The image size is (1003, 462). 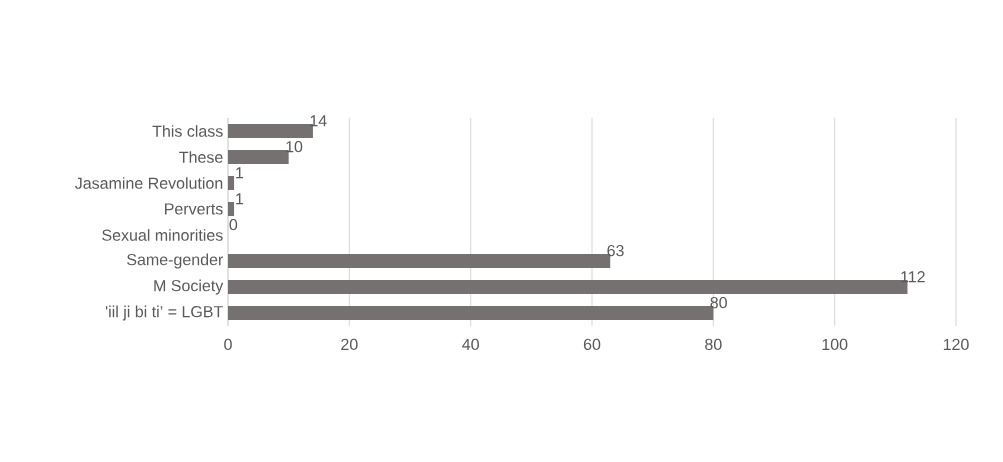 I want to click on x-tick-label: 20, so click(x=349, y=344).